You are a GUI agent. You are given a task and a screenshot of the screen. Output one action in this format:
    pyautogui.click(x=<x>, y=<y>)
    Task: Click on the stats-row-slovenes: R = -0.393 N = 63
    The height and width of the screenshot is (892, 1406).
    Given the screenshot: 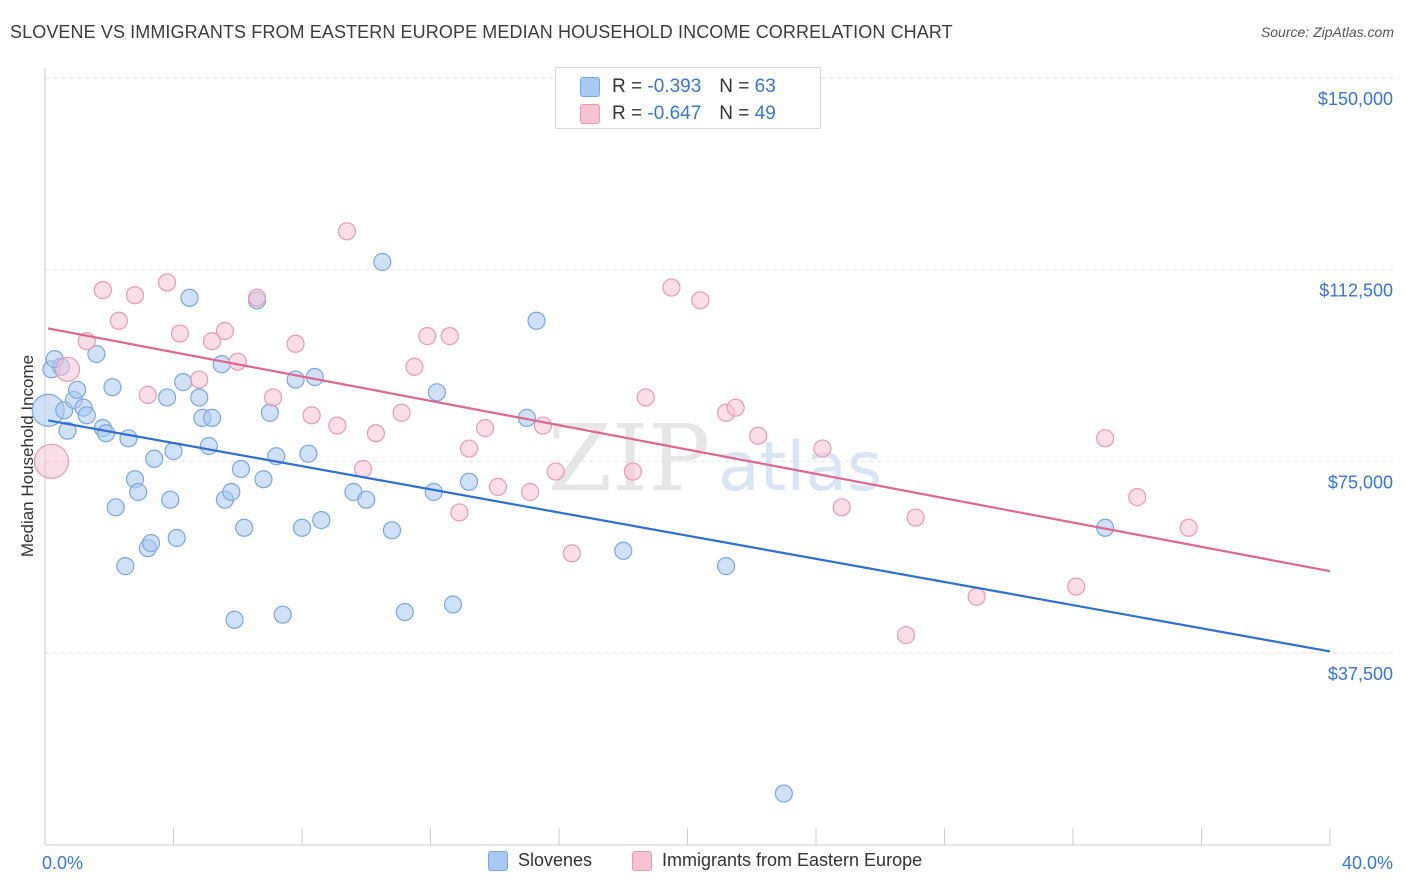 What is the action you would take?
    pyautogui.click(x=678, y=87)
    